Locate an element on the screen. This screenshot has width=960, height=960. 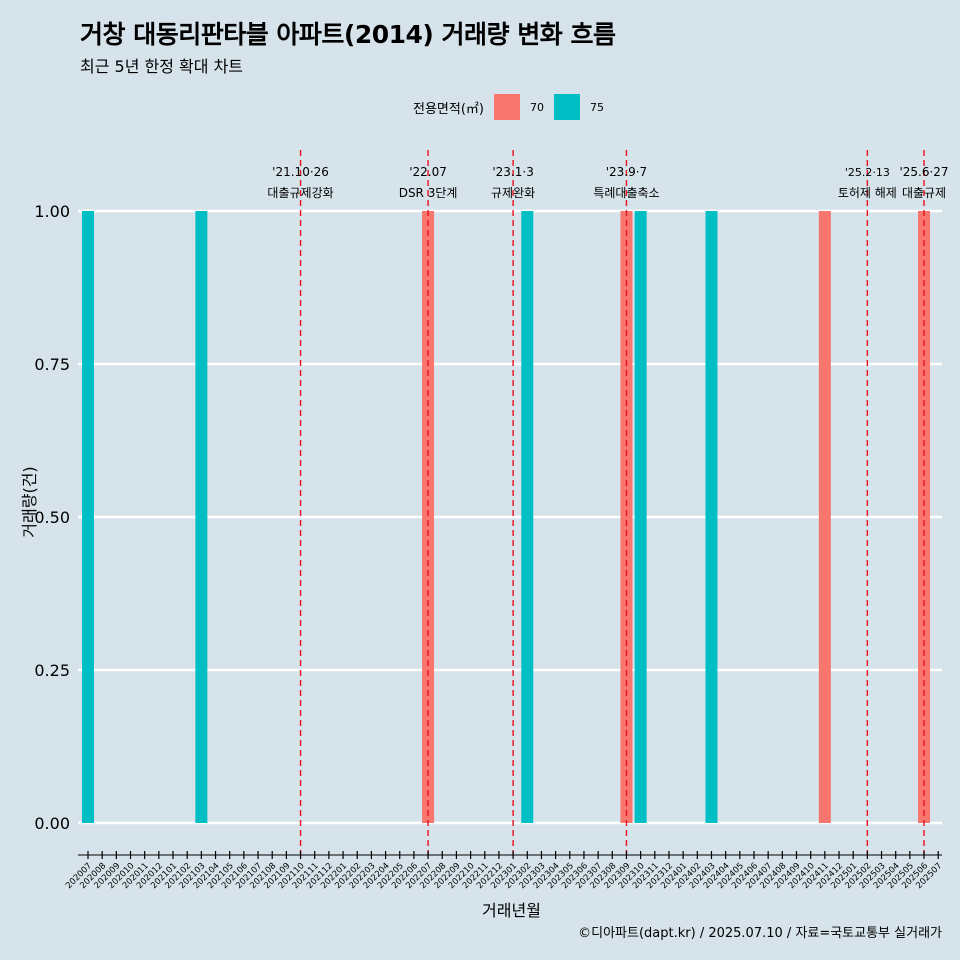
x-axis-title: 거래년월 is located at coordinates (511, 910).